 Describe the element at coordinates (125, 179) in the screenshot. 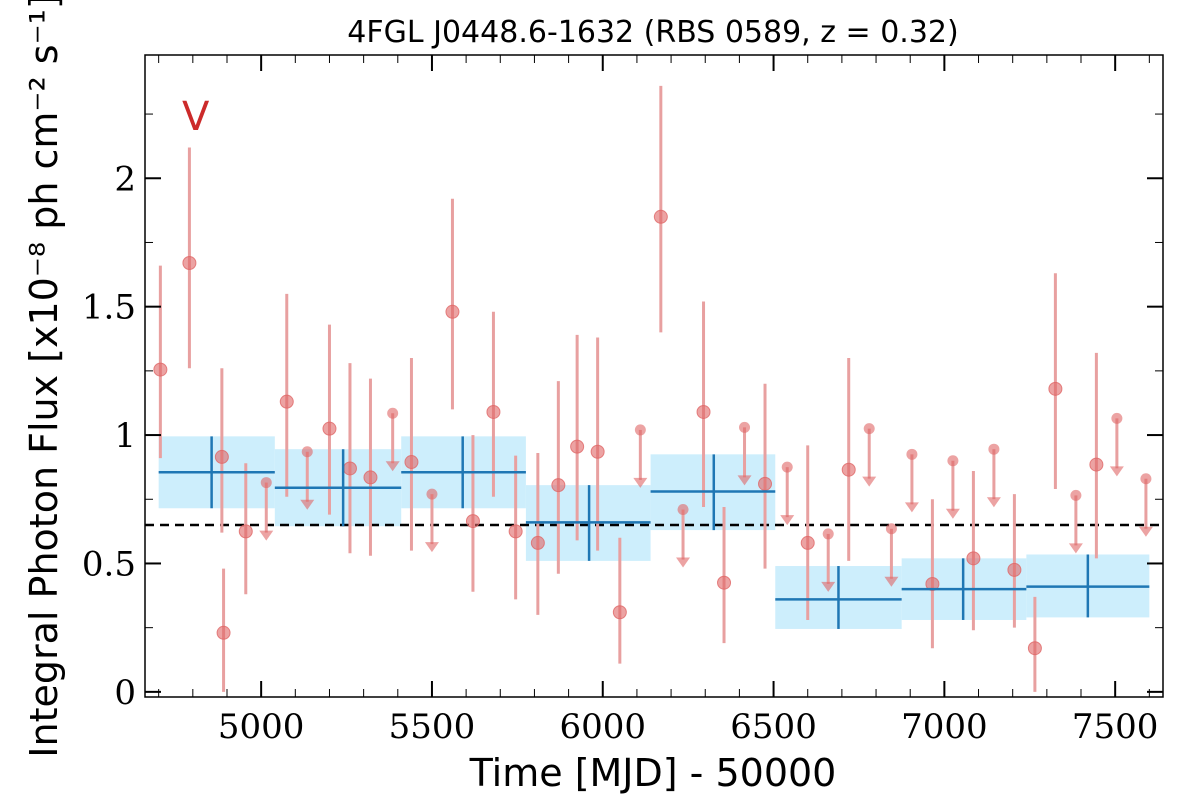

I see `y-tick-label: 2` at that location.